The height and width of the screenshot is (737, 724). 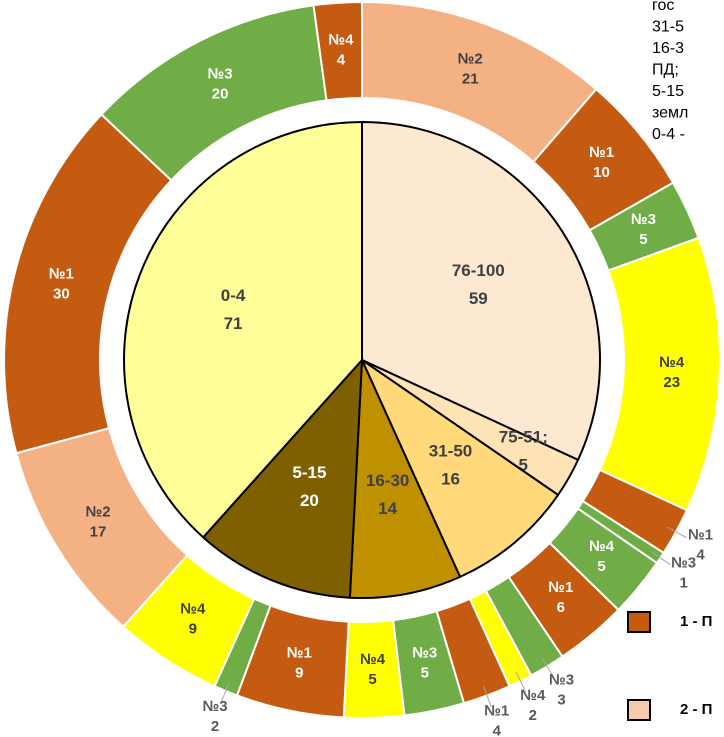 What do you see at coordinates (668, 134) in the screenshot?
I see `note-text: 0-4 -` at bounding box center [668, 134].